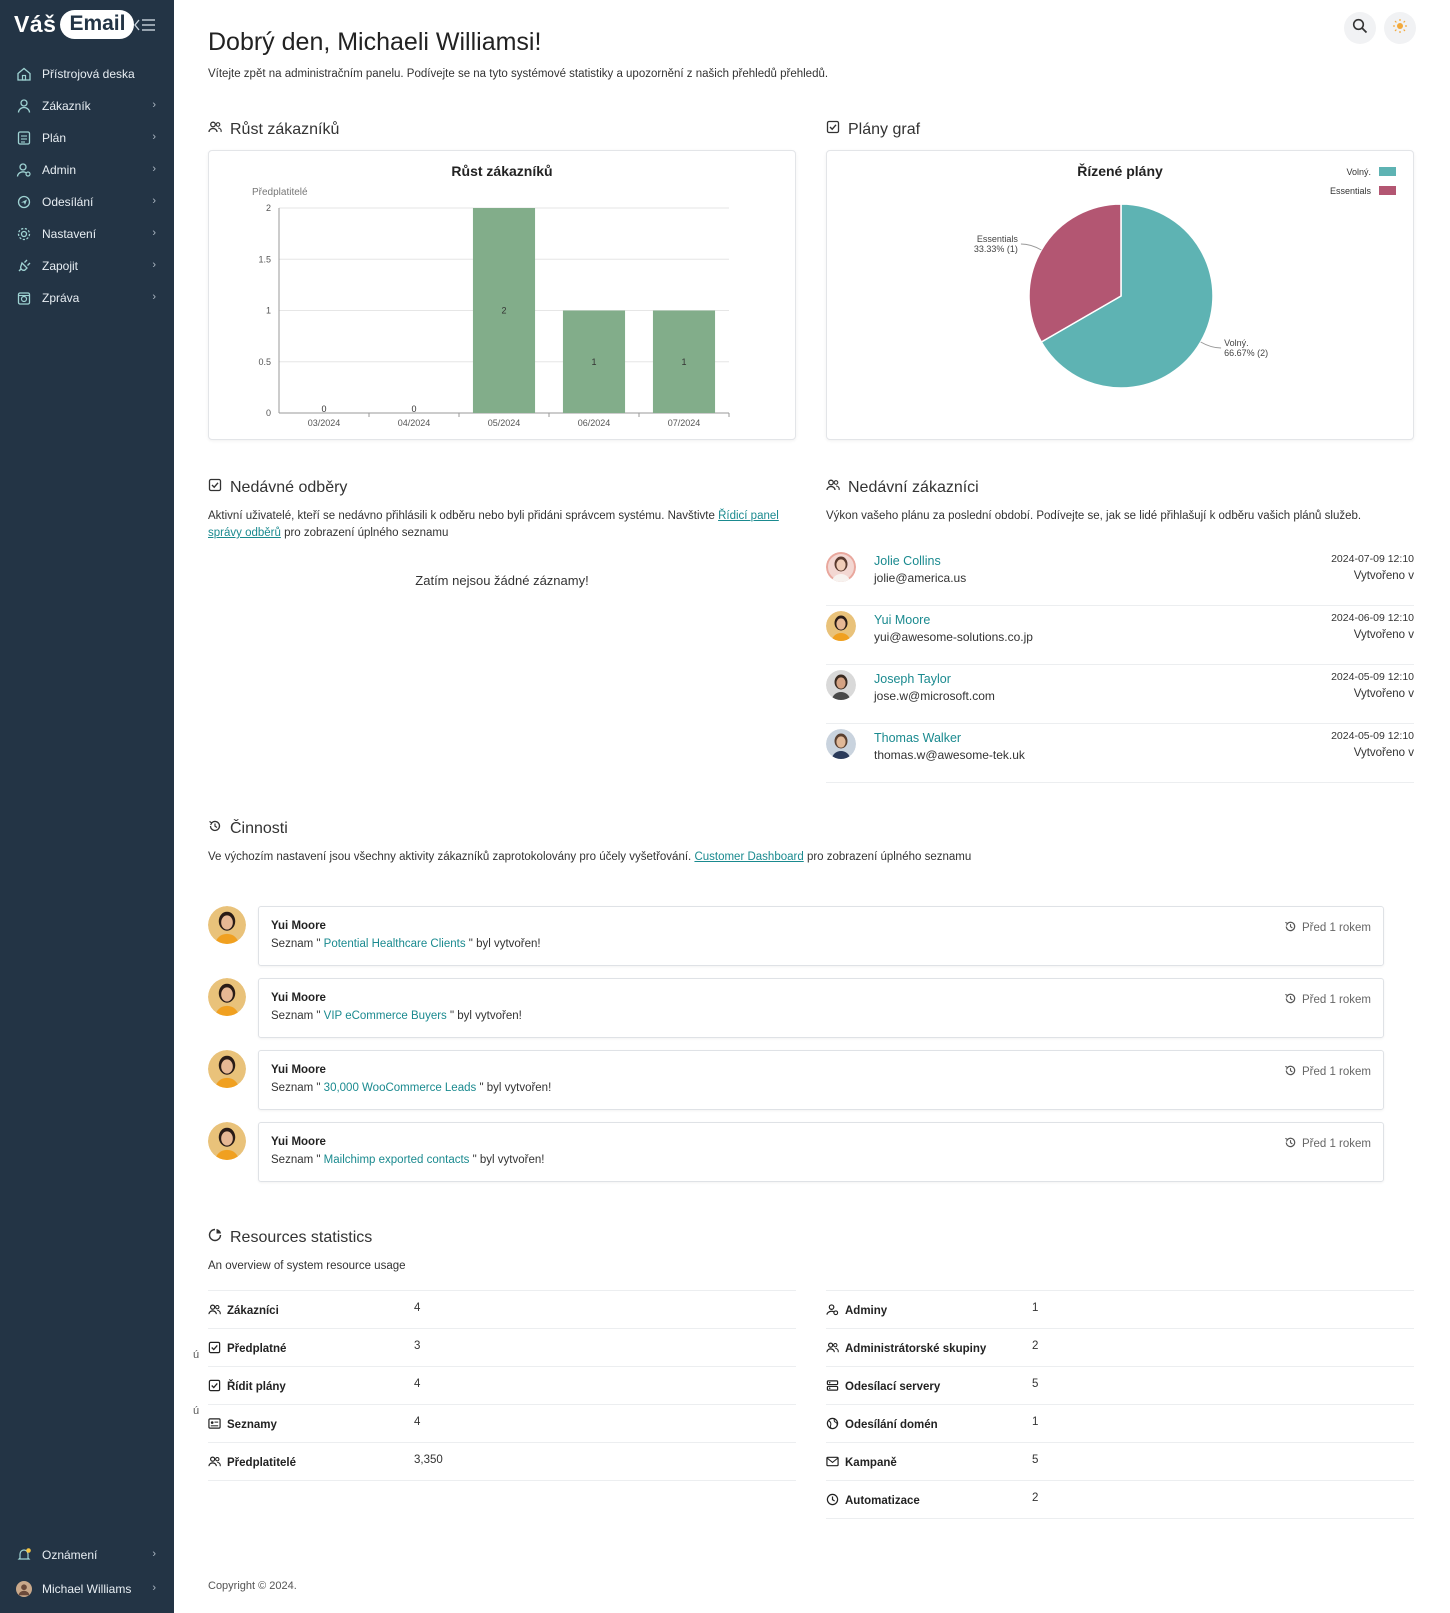 The image size is (1450, 1613). Describe the element at coordinates (749, 857) in the screenshot. I see `customer-dashboard-link: Customer Dashboard` at that location.